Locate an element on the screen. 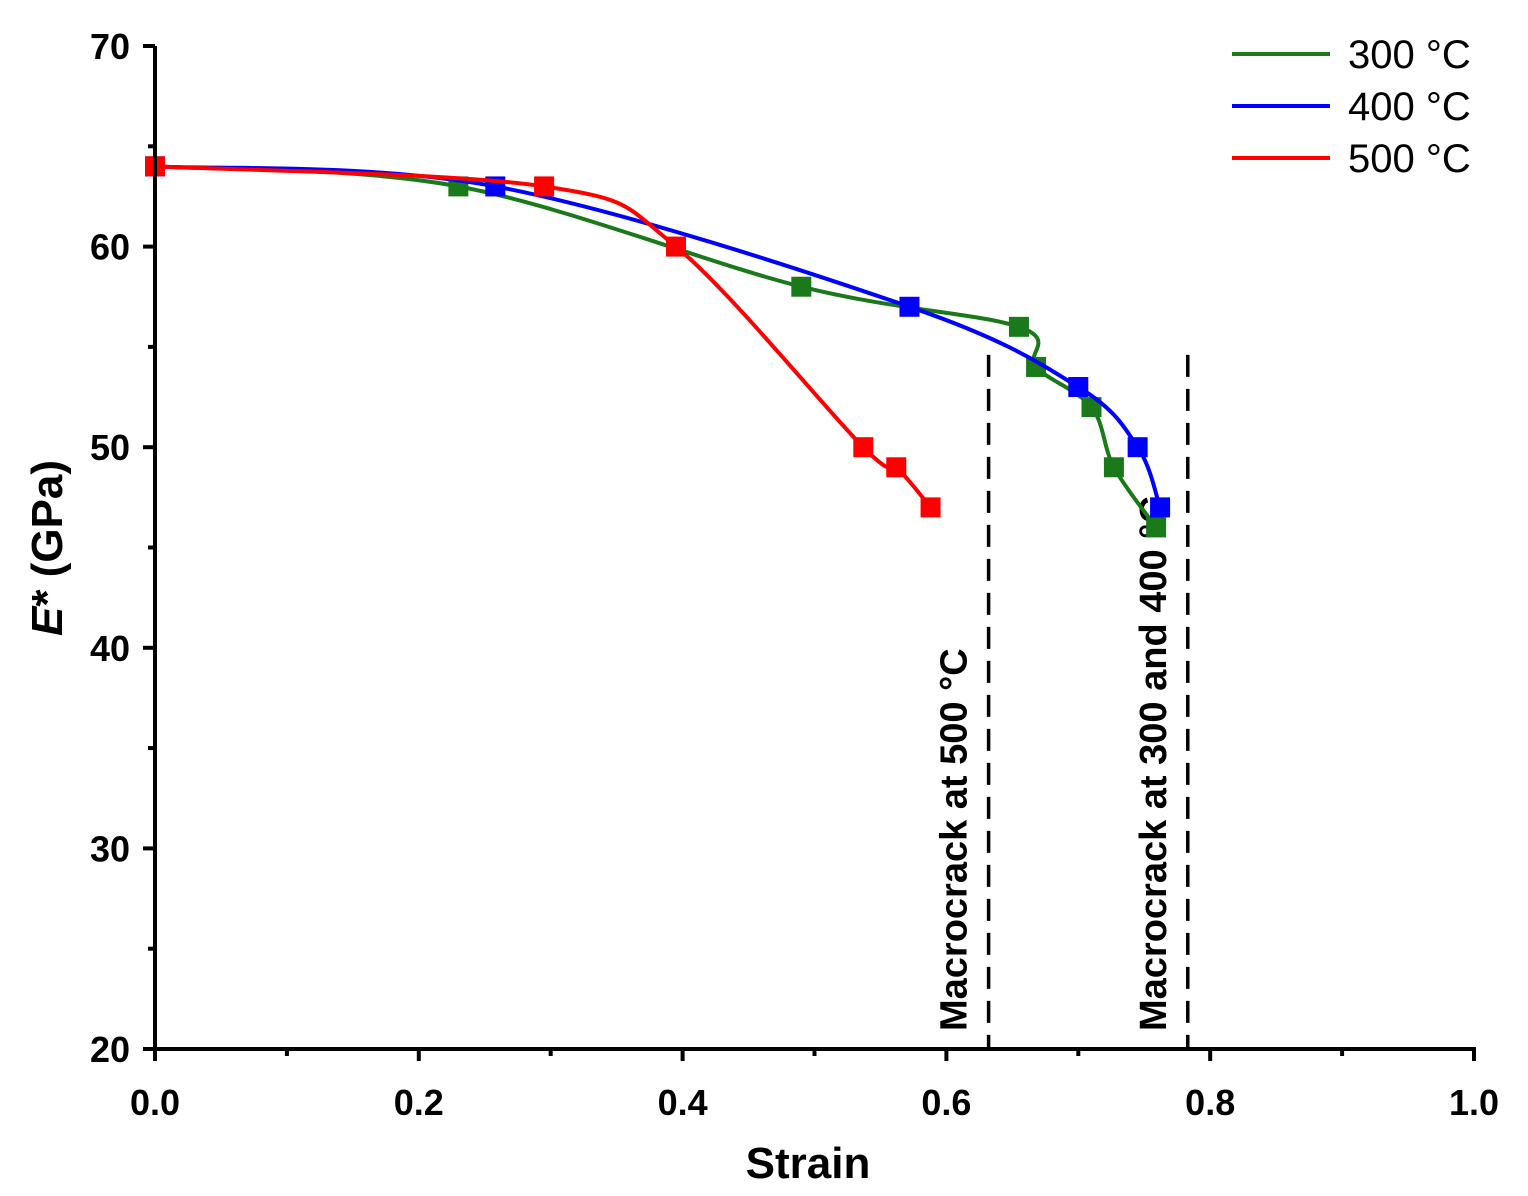  macrocrack-label: Macrocrack at 500 °C is located at coordinates (955, 839).